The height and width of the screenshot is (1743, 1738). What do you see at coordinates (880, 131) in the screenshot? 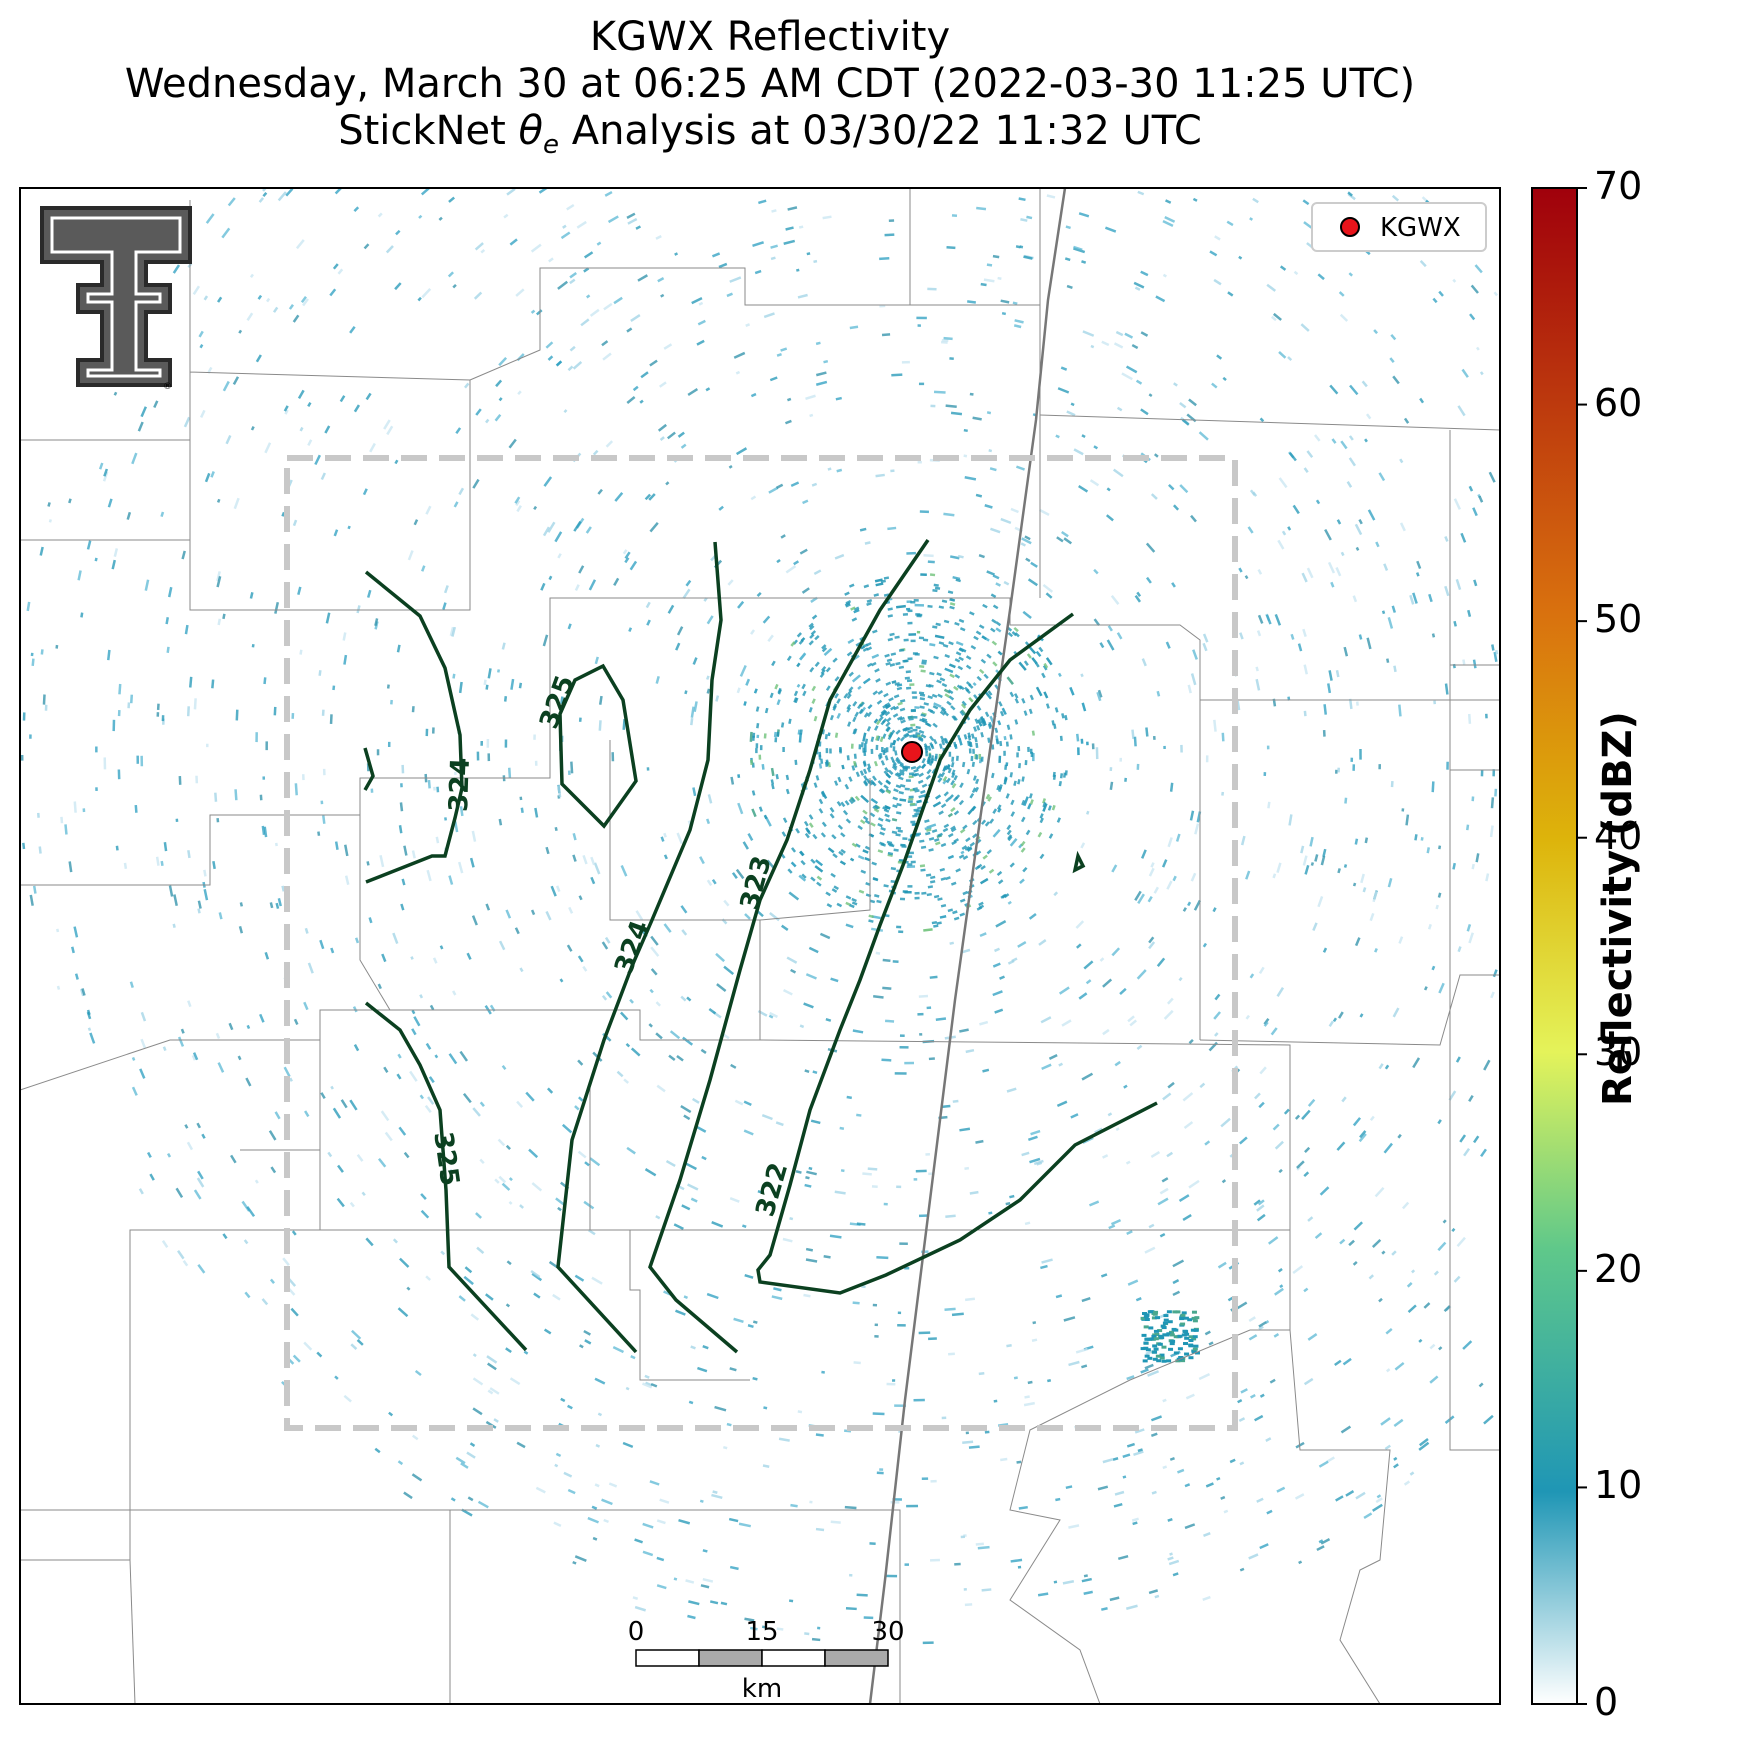
I see `title-analysis-suffix: Analysis at 03/30/22 11:32 UTC` at bounding box center [880, 131].